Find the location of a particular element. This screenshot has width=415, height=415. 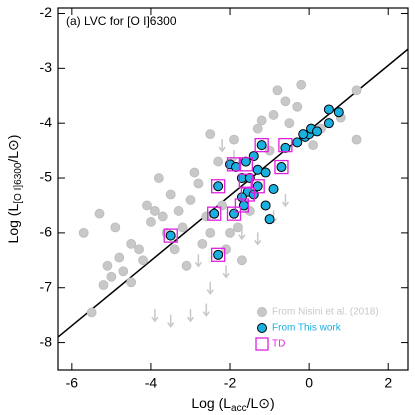

x-tick-label: -2 is located at coordinates (230, 383).